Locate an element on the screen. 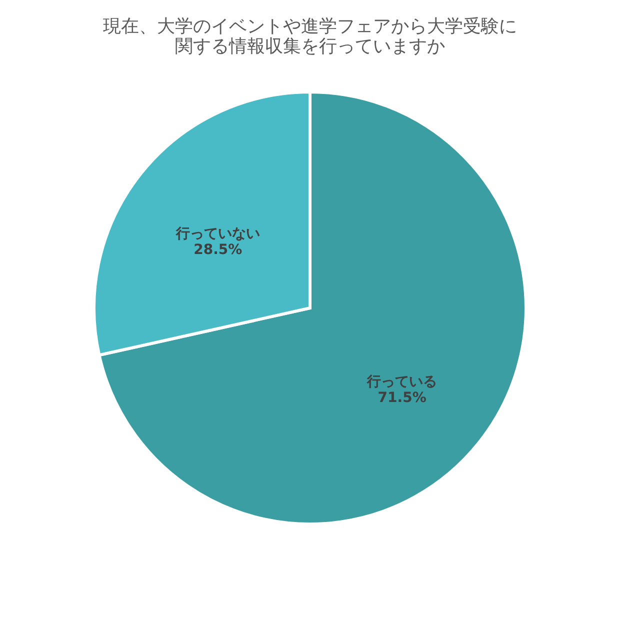 Image resolution: width=622 pixels, height=622 pixels. slice-label: 行っている is located at coordinates (402, 382).